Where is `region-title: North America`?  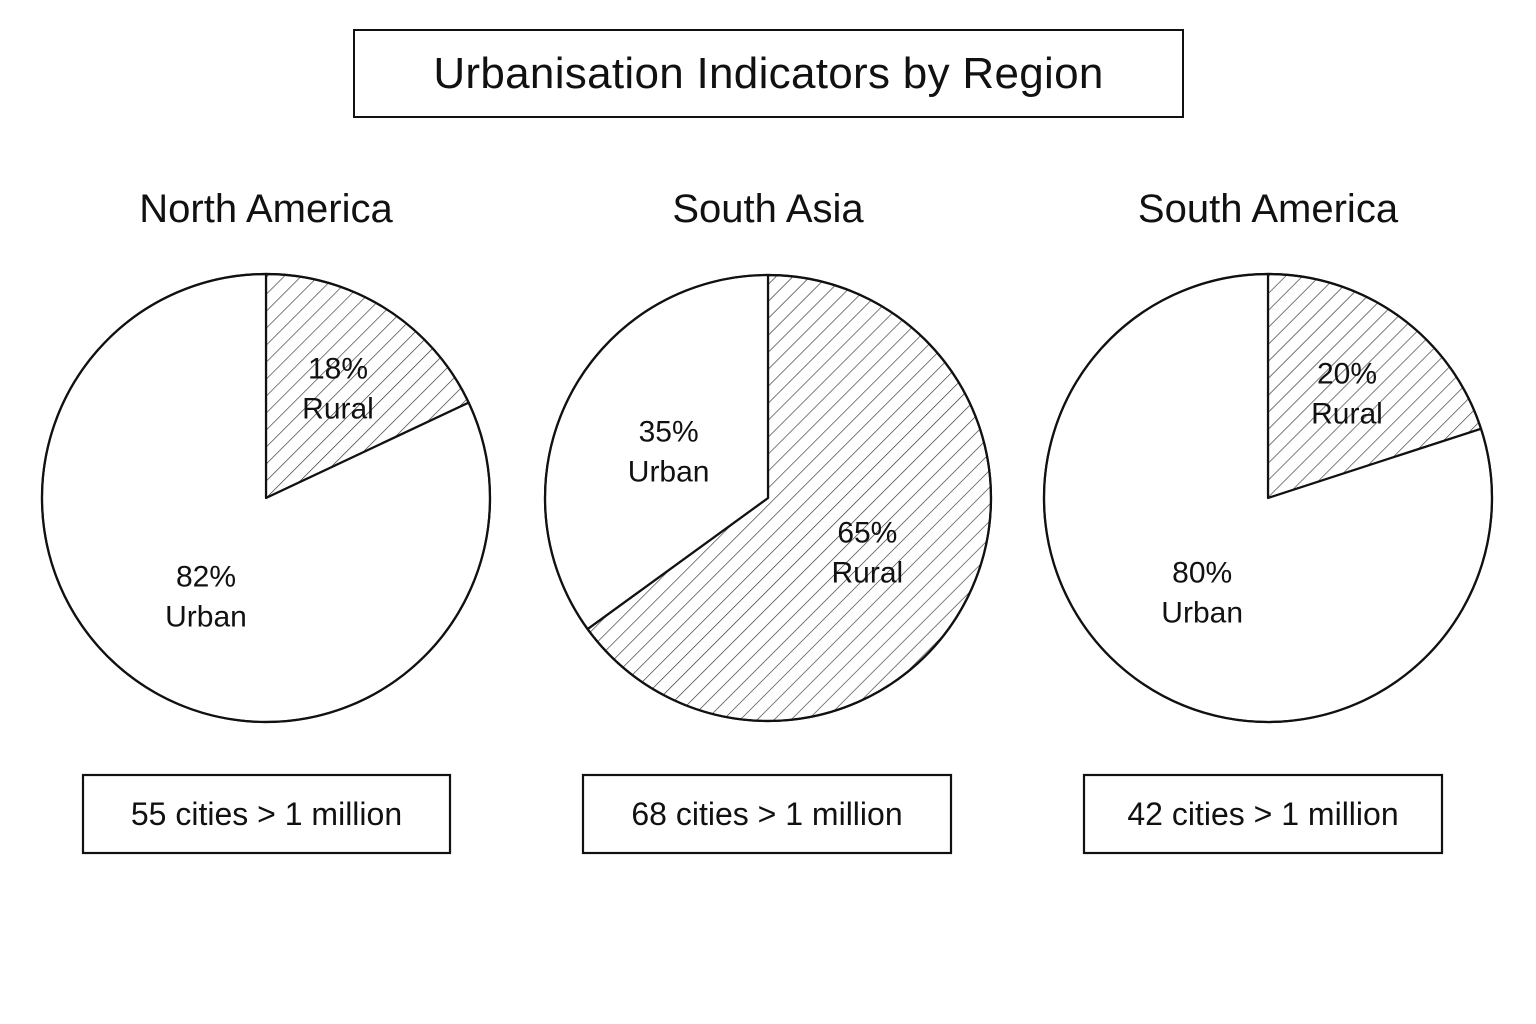
region-title: North America is located at coordinates (266, 209).